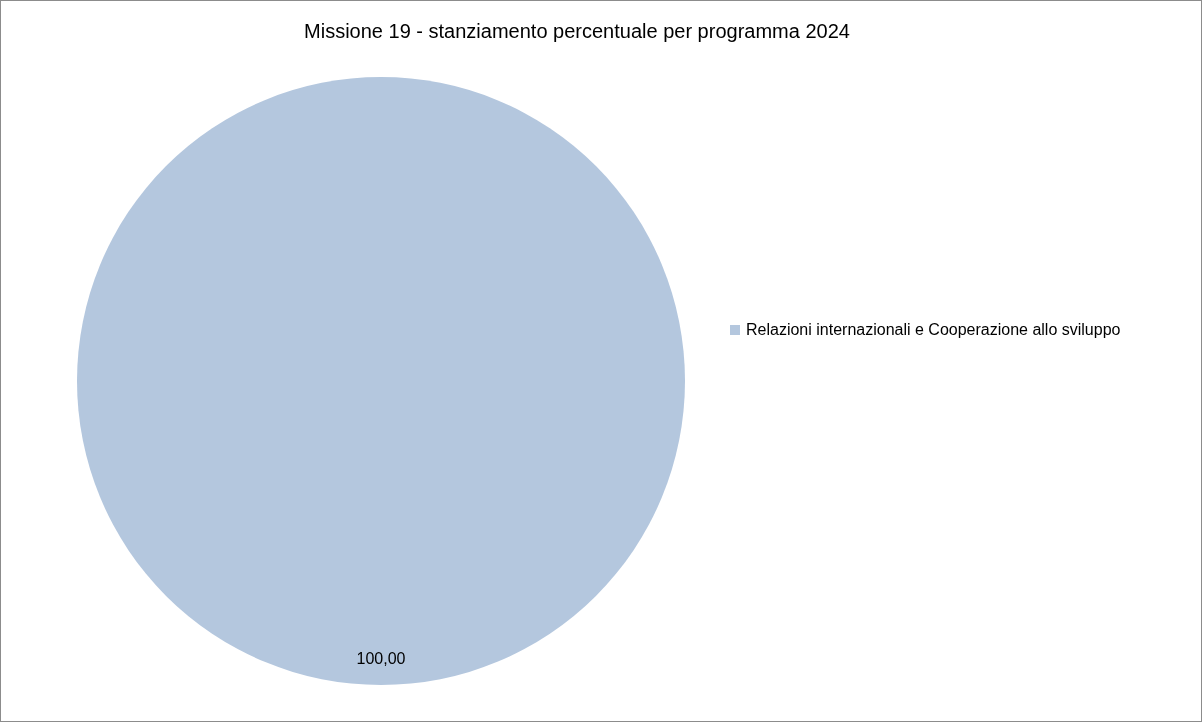 This screenshot has height=722, width=1202. What do you see at coordinates (933, 329) in the screenshot?
I see `legend-label: Relazioni internazionali e Cooperazione allo sviluppo` at bounding box center [933, 329].